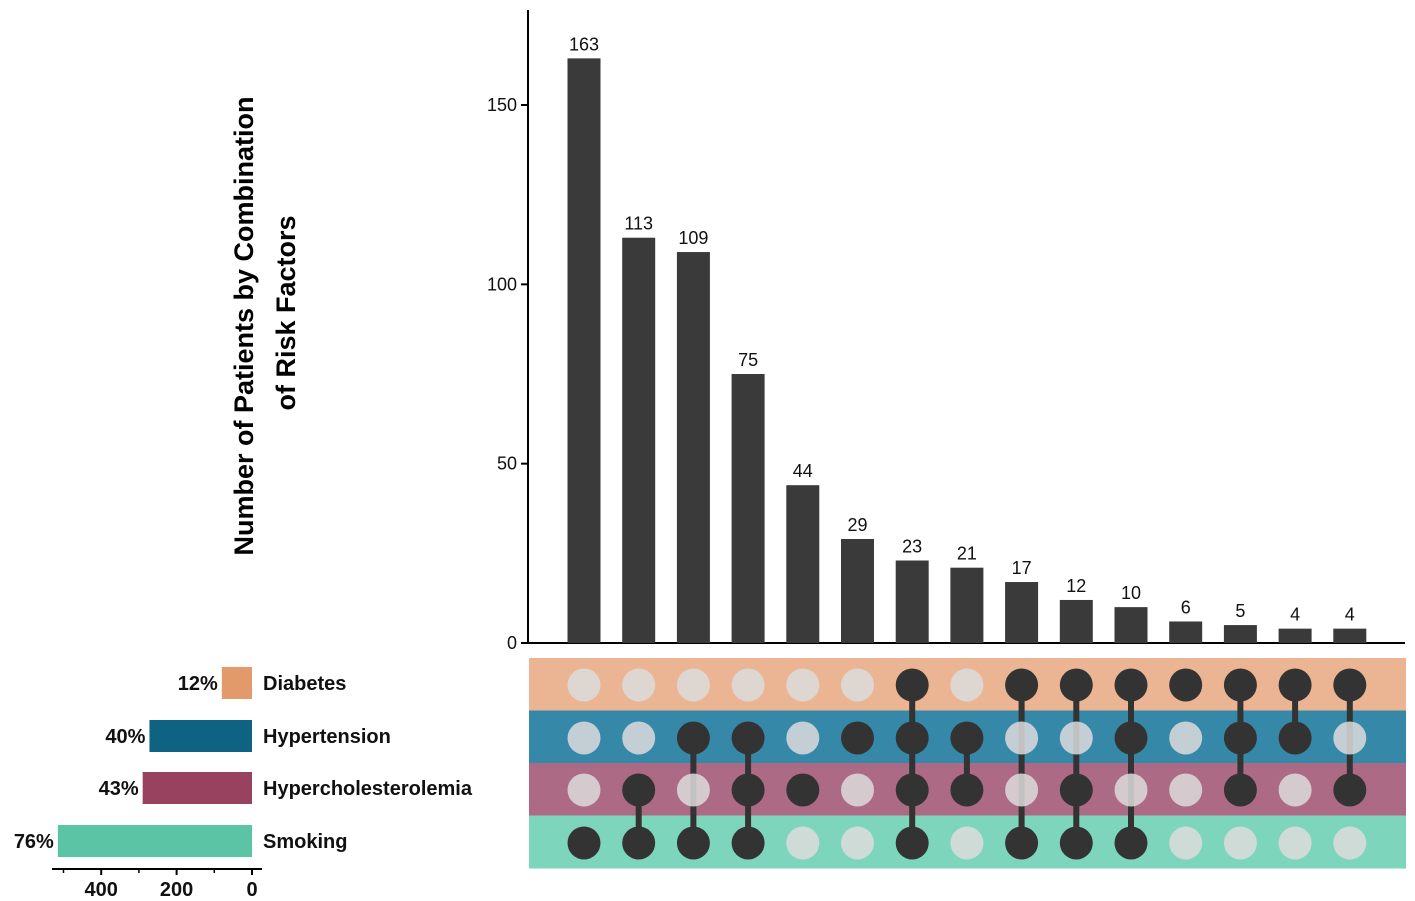 This screenshot has width=1415, height=901. I want to click on bar-value-label: 12, so click(1076, 586).